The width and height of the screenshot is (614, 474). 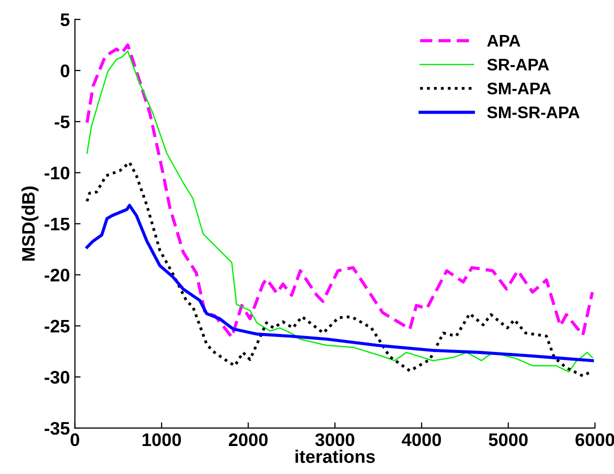 I want to click on y-tick-label: -10, so click(x=57, y=173).